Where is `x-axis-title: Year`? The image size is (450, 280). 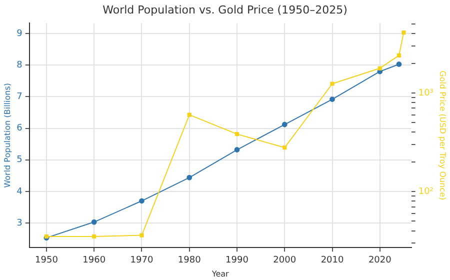 x-axis-title: Year is located at coordinates (220, 273).